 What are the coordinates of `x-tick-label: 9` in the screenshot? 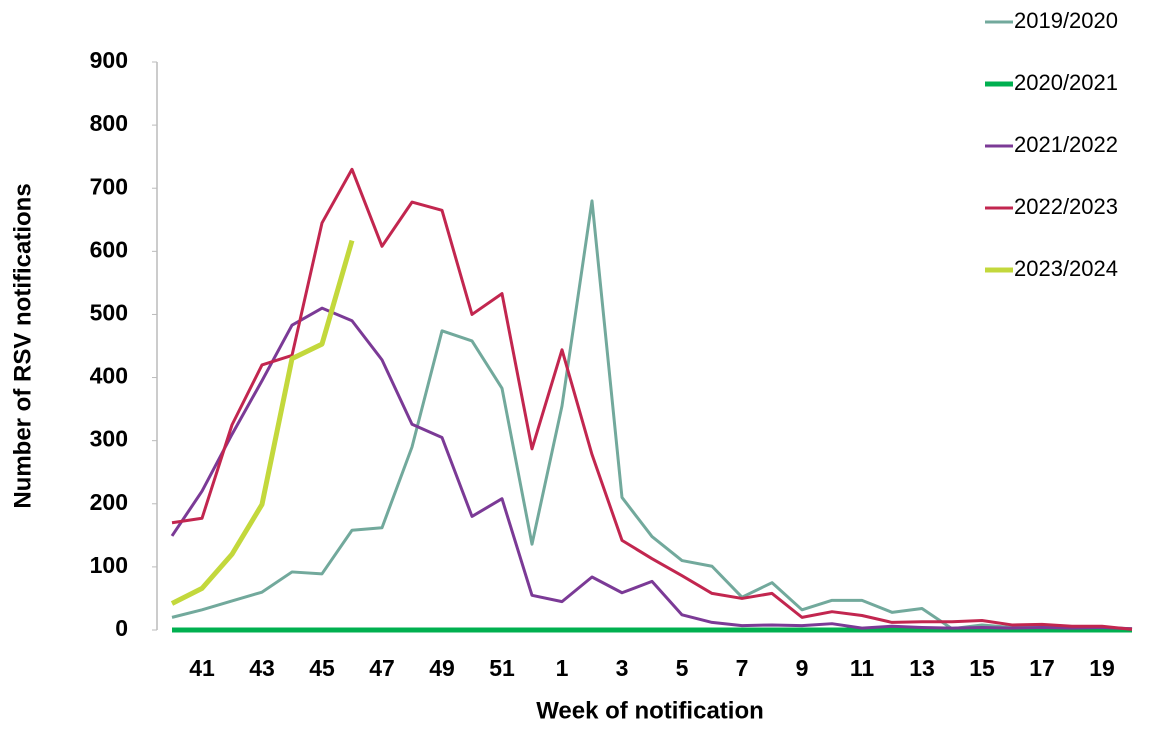 It's located at (802, 668).